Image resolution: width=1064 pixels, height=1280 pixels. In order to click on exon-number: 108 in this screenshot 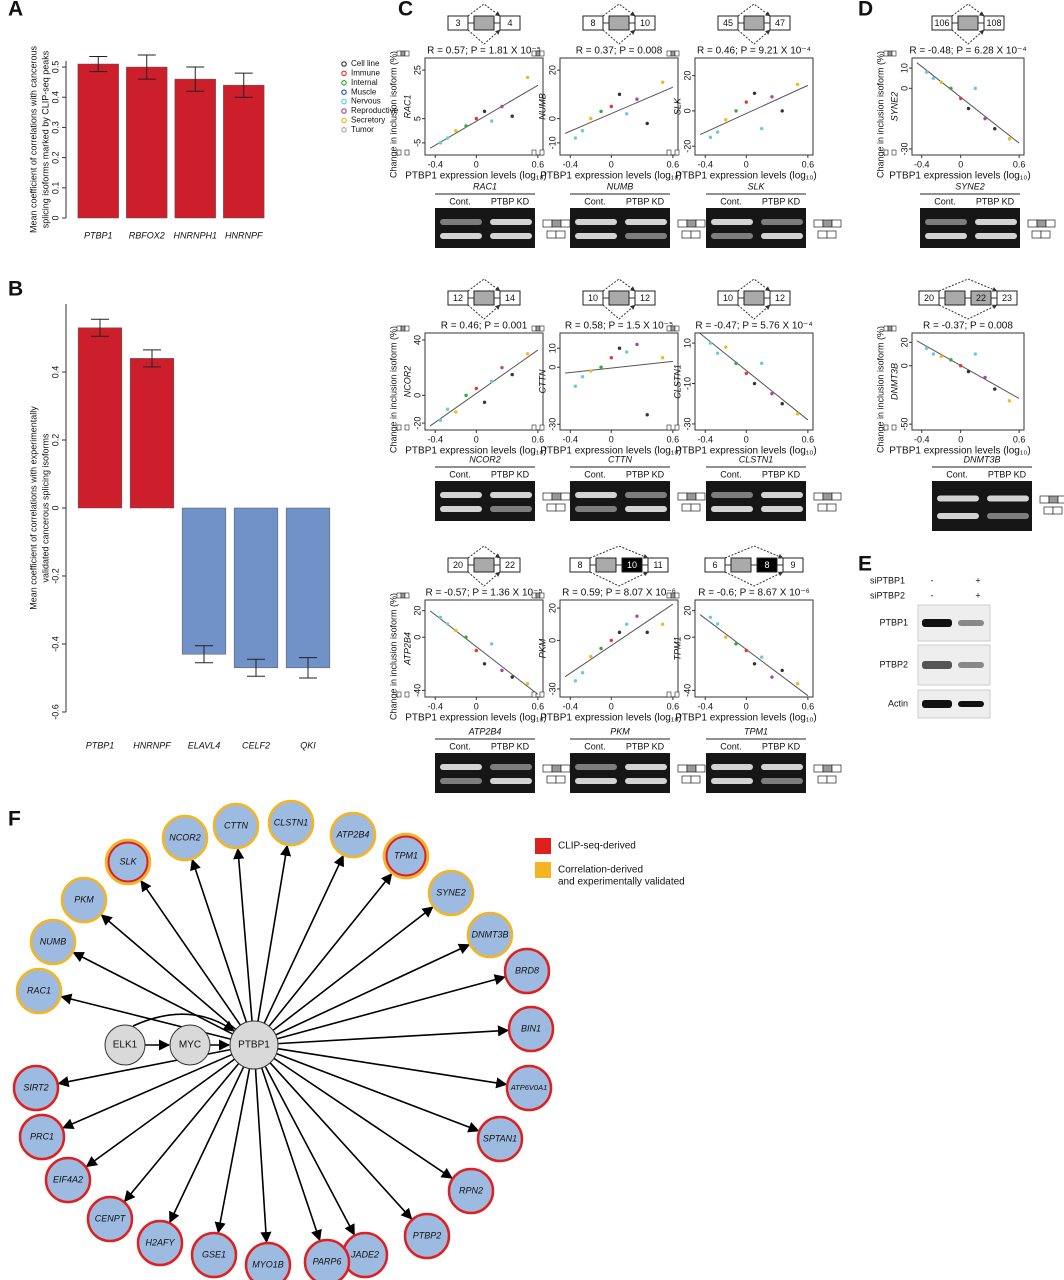, I will do `click(993, 23)`.